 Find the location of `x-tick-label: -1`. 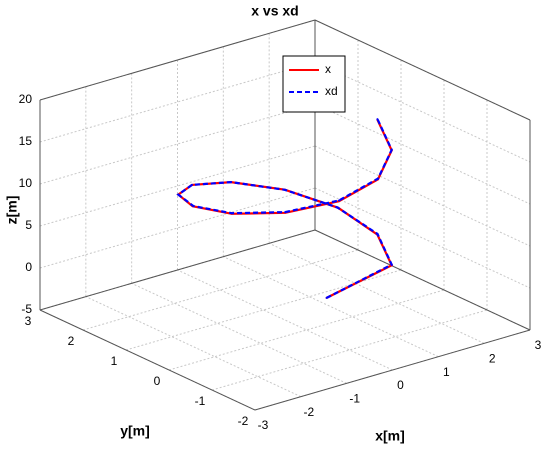

x-tick-label: -1 is located at coordinates (354, 399).